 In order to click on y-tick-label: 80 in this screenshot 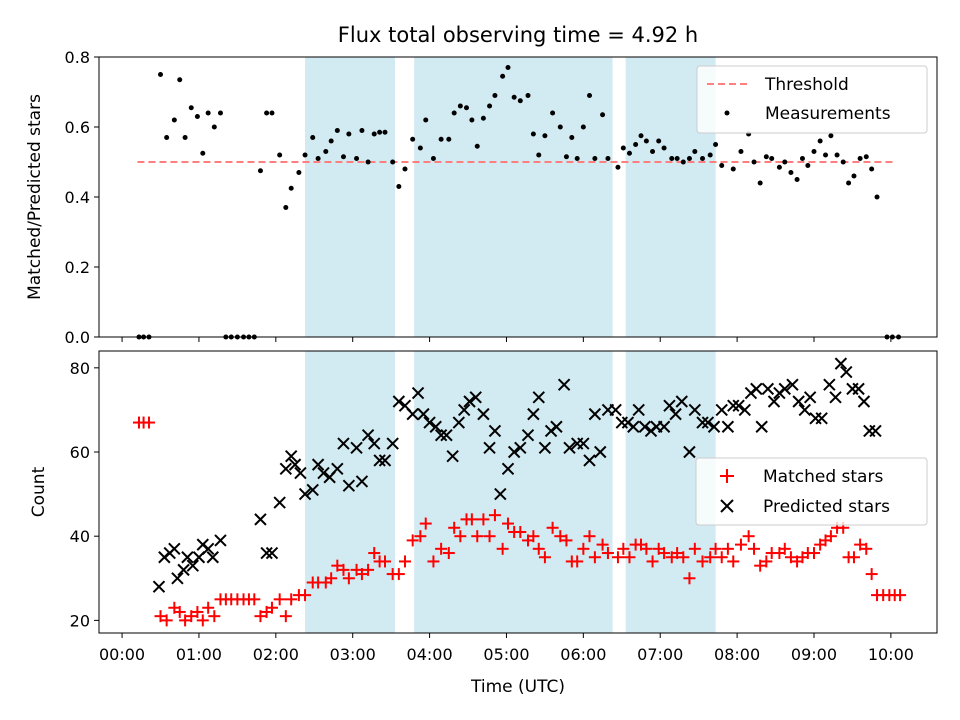, I will do `click(80, 368)`.